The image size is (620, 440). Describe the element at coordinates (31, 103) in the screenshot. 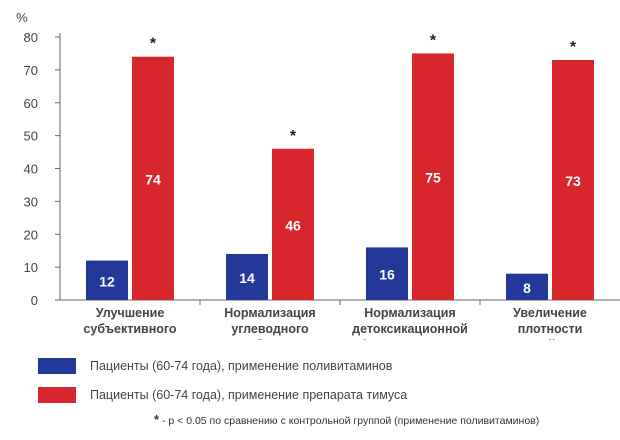

I see `y-tick-label: 60` at that location.